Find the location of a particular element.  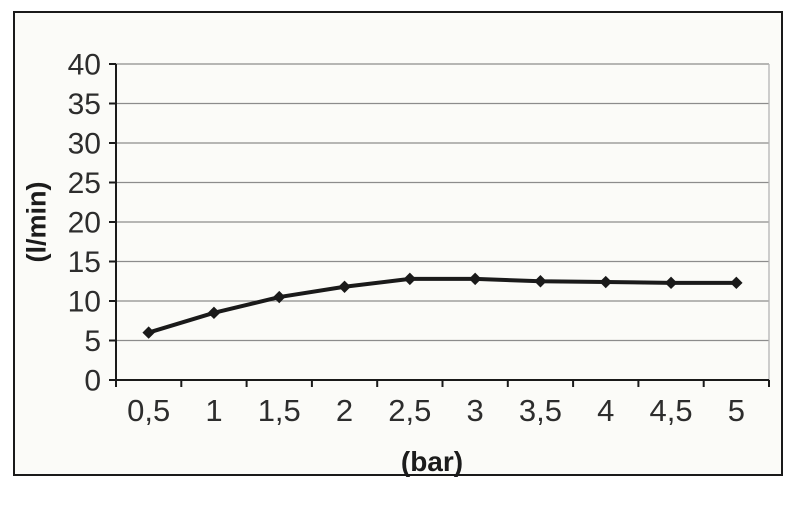

y-tick-label: 10 is located at coordinates (84, 302).